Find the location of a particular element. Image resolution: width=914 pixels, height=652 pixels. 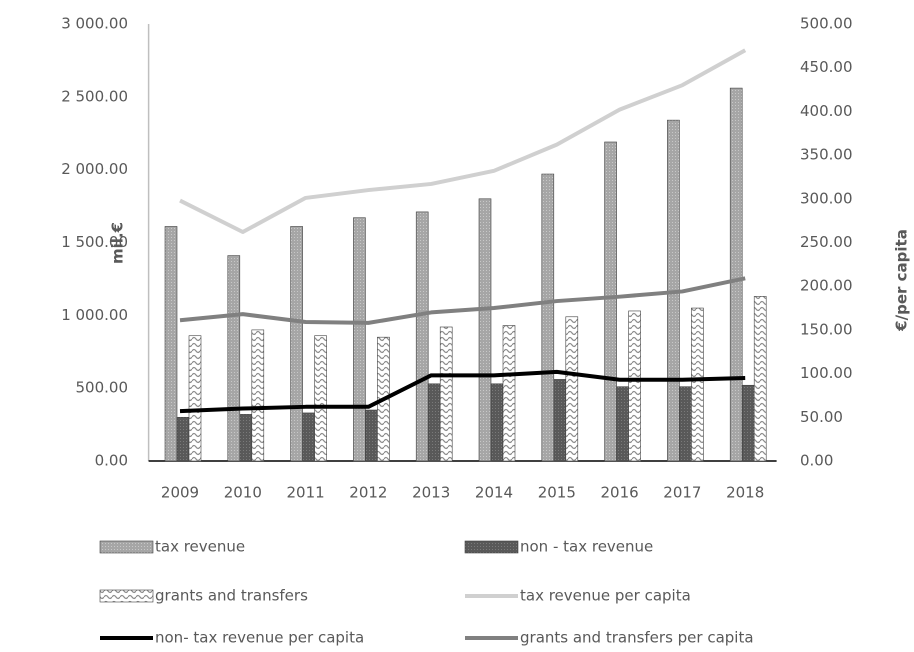

y-tick-label: 2 000.00 is located at coordinates (94, 169).